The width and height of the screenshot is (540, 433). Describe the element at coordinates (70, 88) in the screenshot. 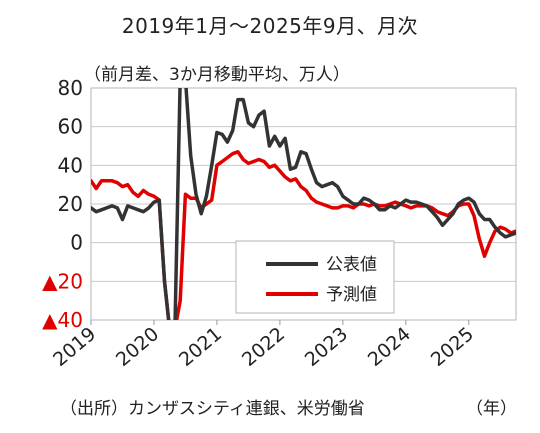

I see `y-tick-label: 80` at that location.